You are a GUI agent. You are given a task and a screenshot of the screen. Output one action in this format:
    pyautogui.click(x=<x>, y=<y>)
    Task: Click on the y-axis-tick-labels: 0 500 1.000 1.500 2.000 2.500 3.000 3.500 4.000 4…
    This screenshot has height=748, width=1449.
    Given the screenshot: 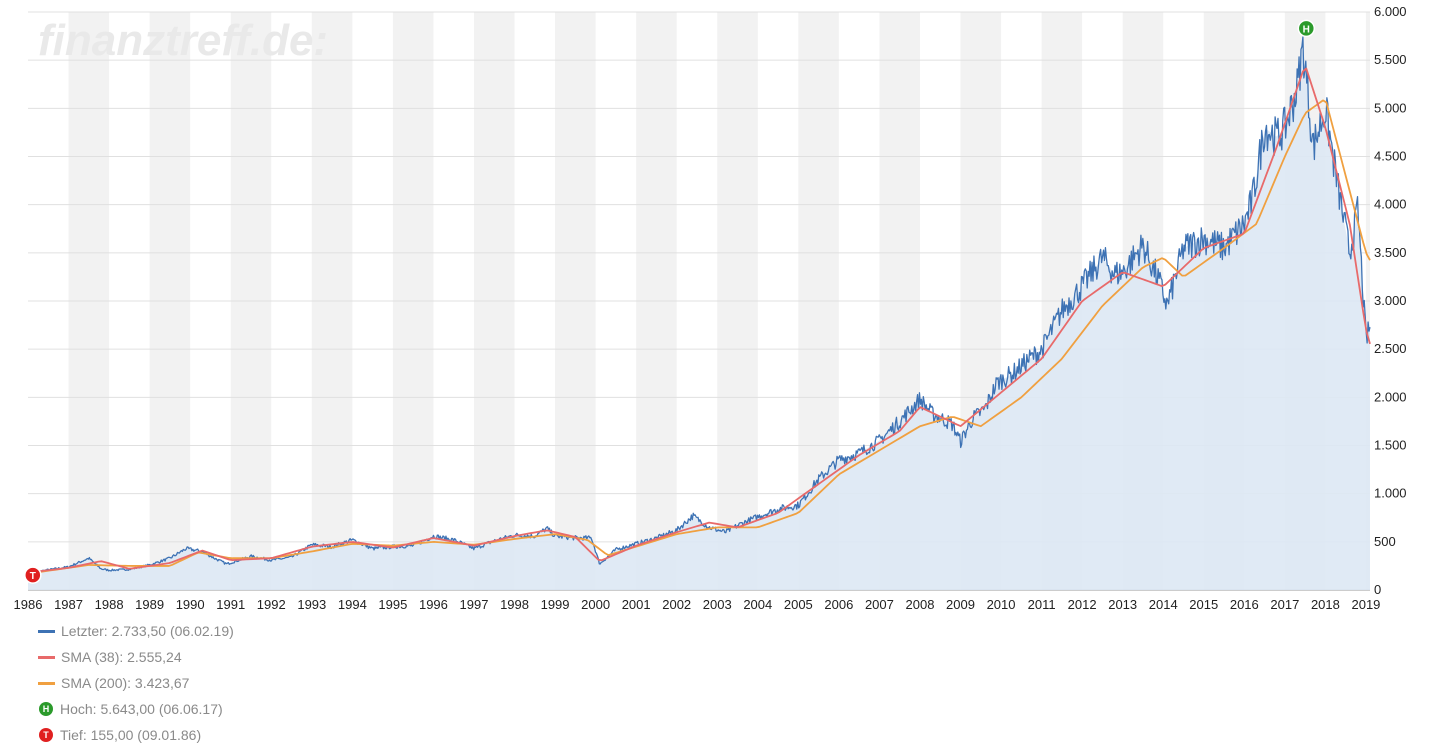 What is the action you would take?
    pyautogui.click(x=1390, y=300)
    